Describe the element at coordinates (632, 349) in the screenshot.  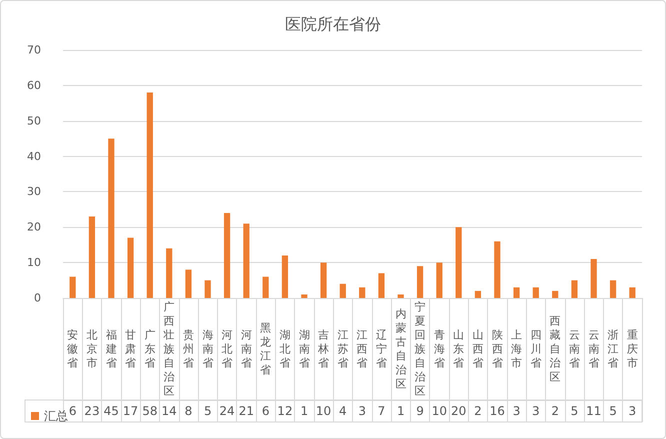
I see `x-tick-label: 重庆市` at that location.